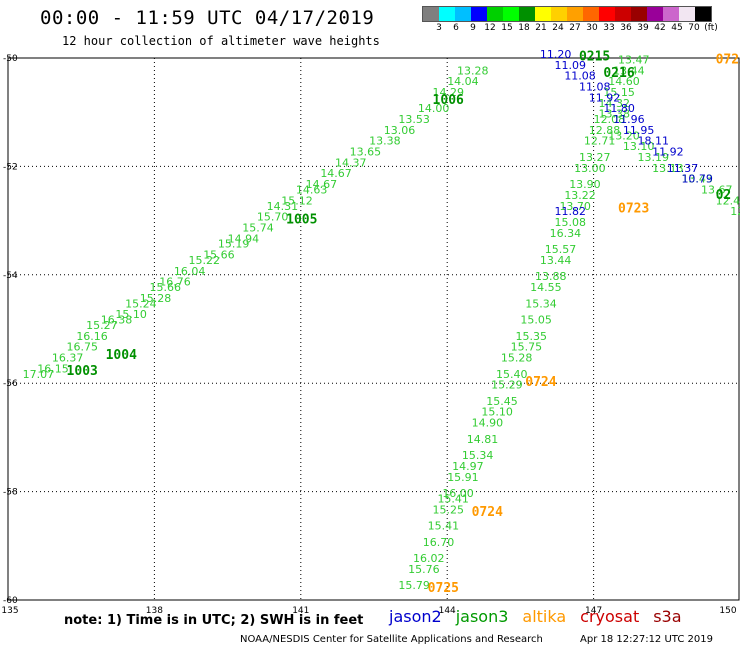  I want to click on mission-legend: jason2 jason3 altika cryosat s3a, so click(535, 616).